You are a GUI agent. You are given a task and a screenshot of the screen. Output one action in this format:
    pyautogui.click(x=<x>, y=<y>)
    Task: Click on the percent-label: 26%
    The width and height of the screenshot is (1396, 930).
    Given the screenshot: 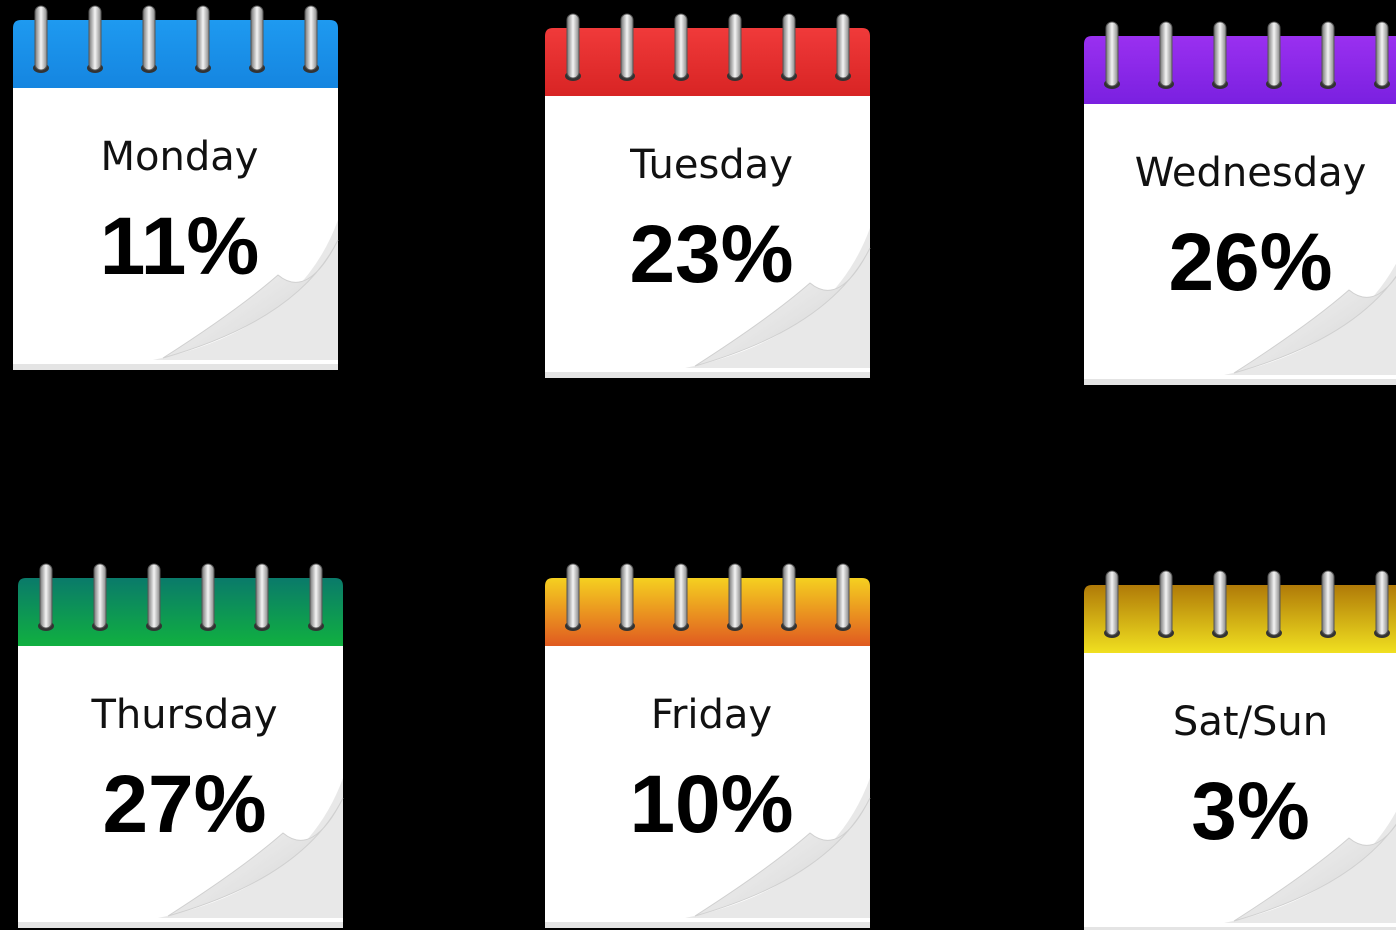 What is the action you would take?
    pyautogui.click(x=1250, y=262)
    